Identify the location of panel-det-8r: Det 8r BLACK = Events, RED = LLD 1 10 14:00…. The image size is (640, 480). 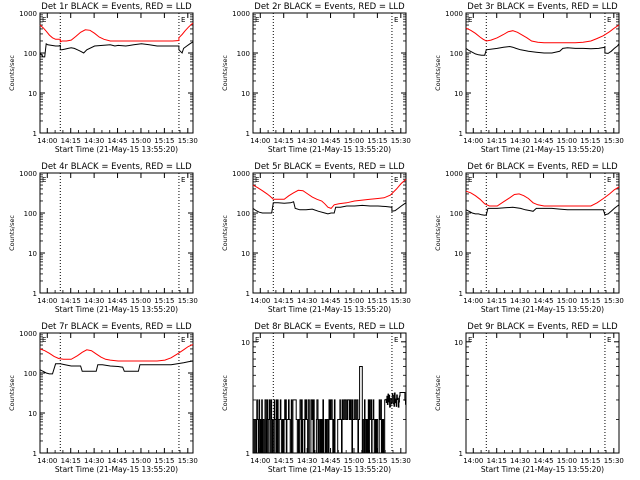
(316, 398).